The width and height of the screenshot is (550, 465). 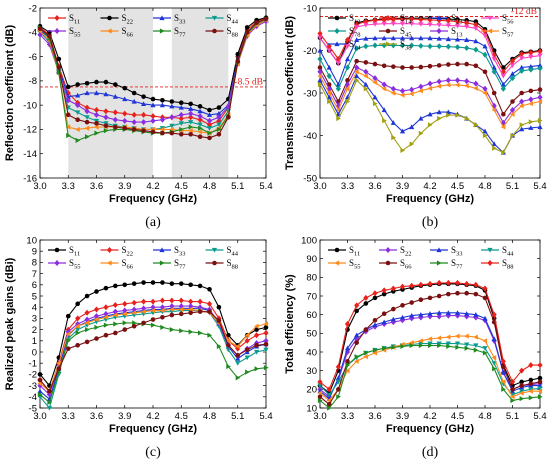 I want to click on x-tick-label: 3.9, so click(x=402, y=186).